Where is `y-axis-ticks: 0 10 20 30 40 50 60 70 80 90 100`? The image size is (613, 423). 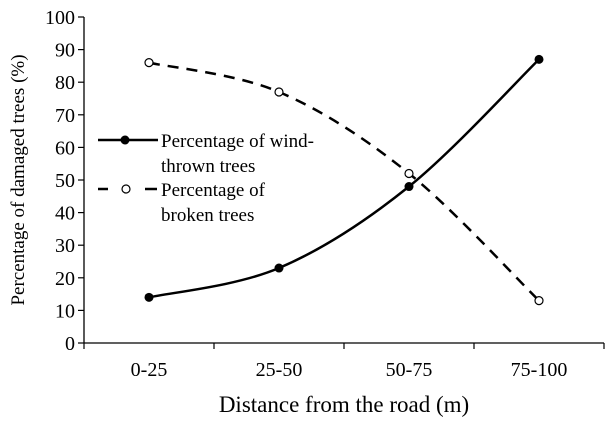
y-axis-ticks: 0 10 20 30 40 50 60 70 80 90 100 is located at coordinates (64, 181).